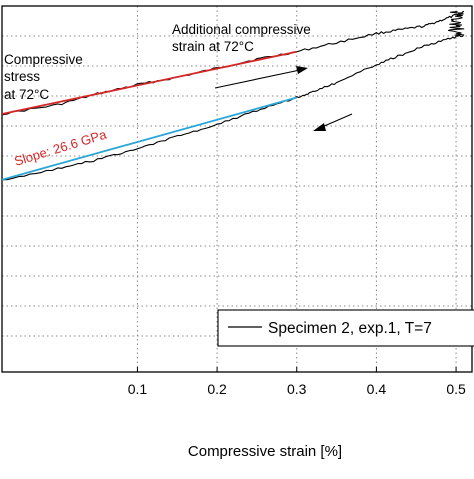 This screenshot has height=479, width=474. I want to click on x-tick-label: 0.3, so click(297, 389).